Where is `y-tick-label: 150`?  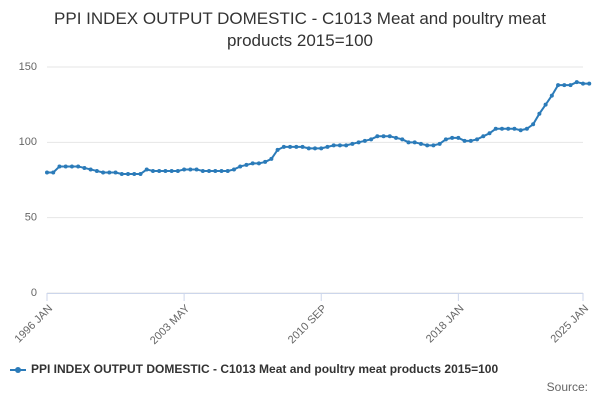
y-tick-label: 150 is located at coordinates (28, 67).